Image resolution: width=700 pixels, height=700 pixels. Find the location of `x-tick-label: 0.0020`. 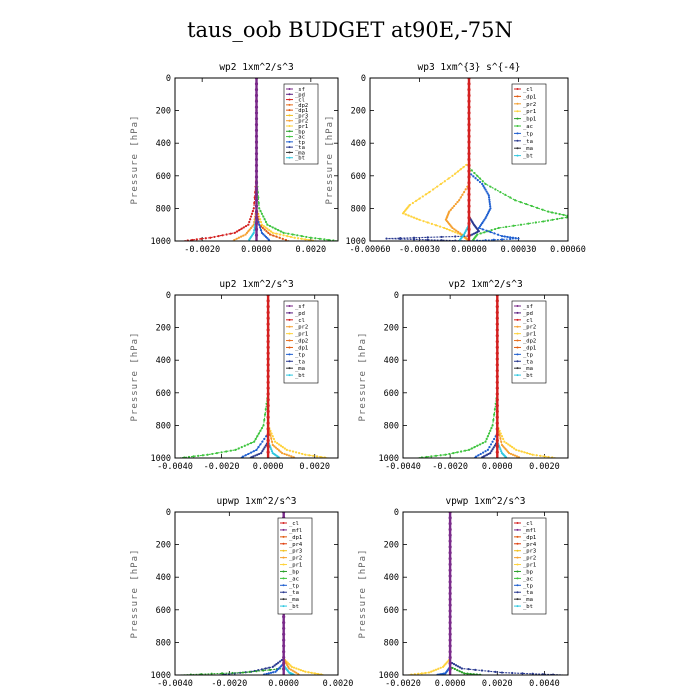

x-tick-label: 0.0020 is located at coordinates (314, 467).